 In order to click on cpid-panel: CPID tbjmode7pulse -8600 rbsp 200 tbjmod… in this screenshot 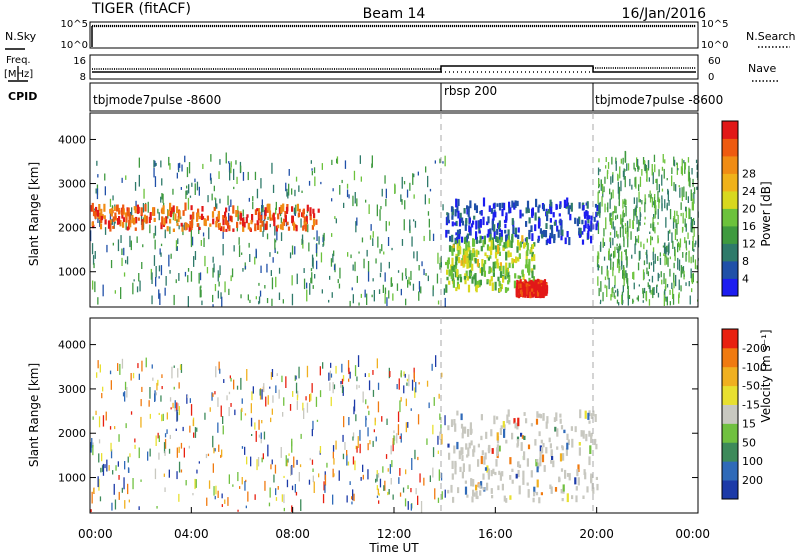, I will do `click(365, 97)`.